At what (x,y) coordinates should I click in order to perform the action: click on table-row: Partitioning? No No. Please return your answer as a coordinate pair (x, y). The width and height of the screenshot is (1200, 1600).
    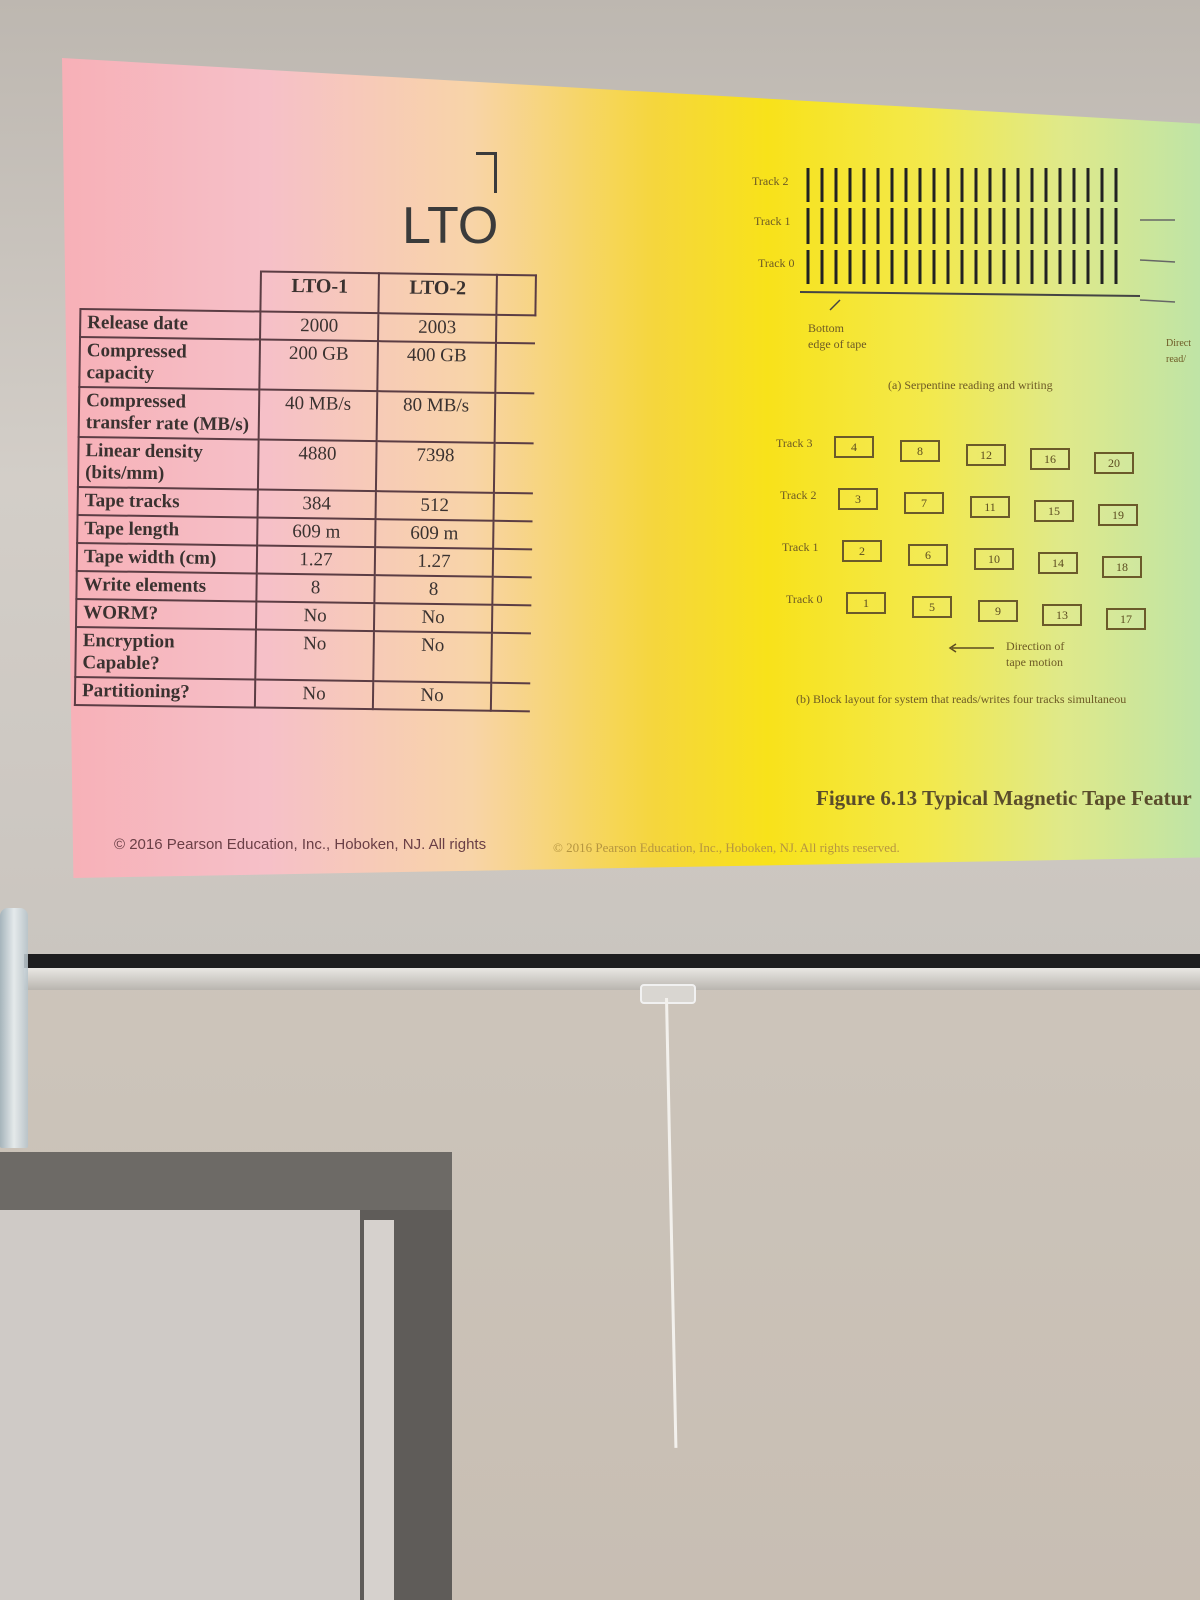
    Looking at the image, I should click on (302, 694).